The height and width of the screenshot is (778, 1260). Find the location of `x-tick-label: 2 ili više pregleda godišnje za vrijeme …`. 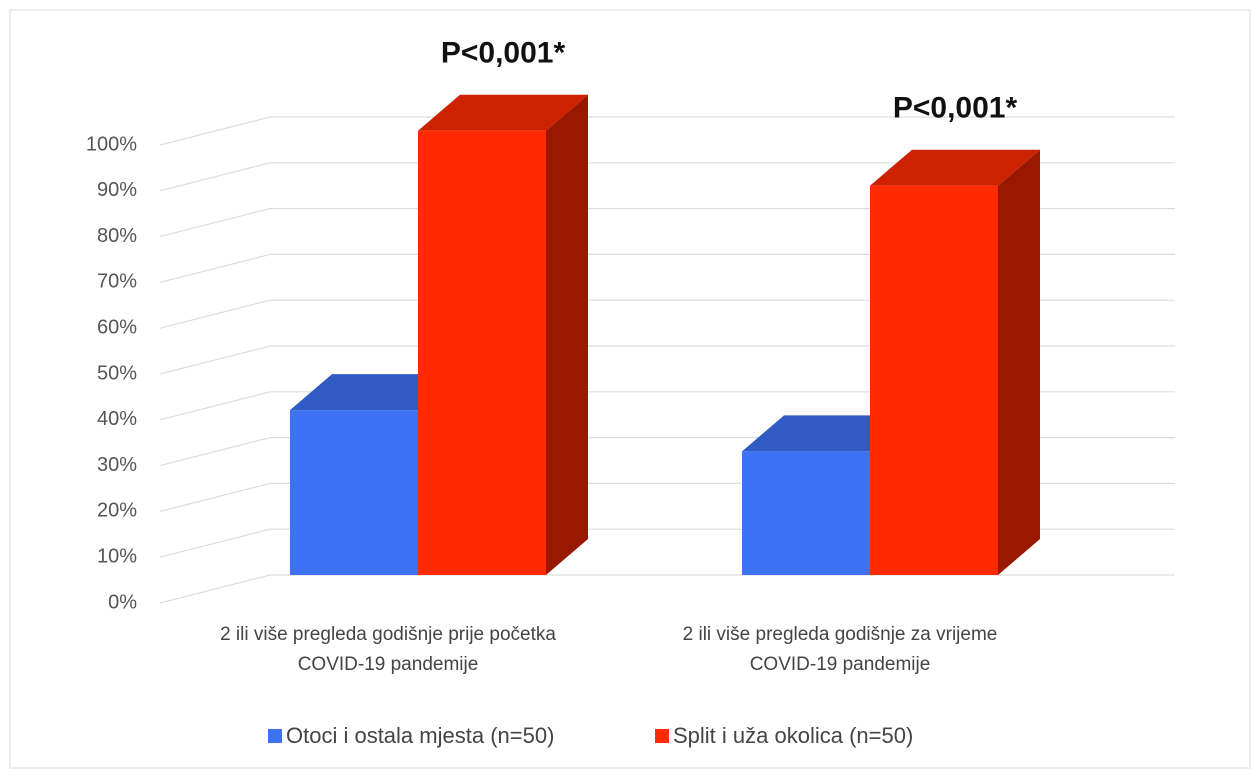

x-tick-label: 2 ili više pregleda godišnje za vrijeme … is located at coordinates (840, 649).